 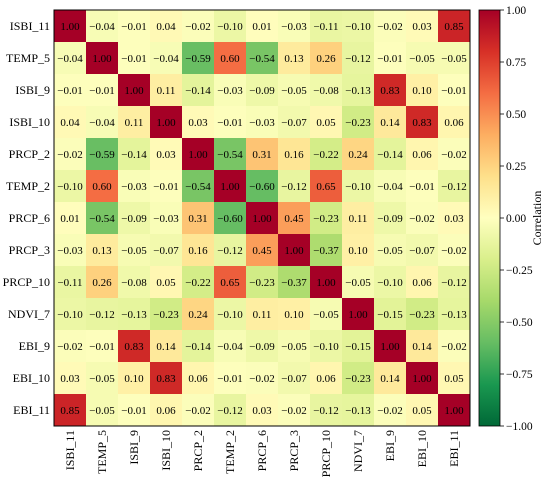 What do you see at coordinates (166, 27) in the screenshot?
I see `cell-label-isbi-11-isbi-10: 0.04` at bounding box center [166, 27].